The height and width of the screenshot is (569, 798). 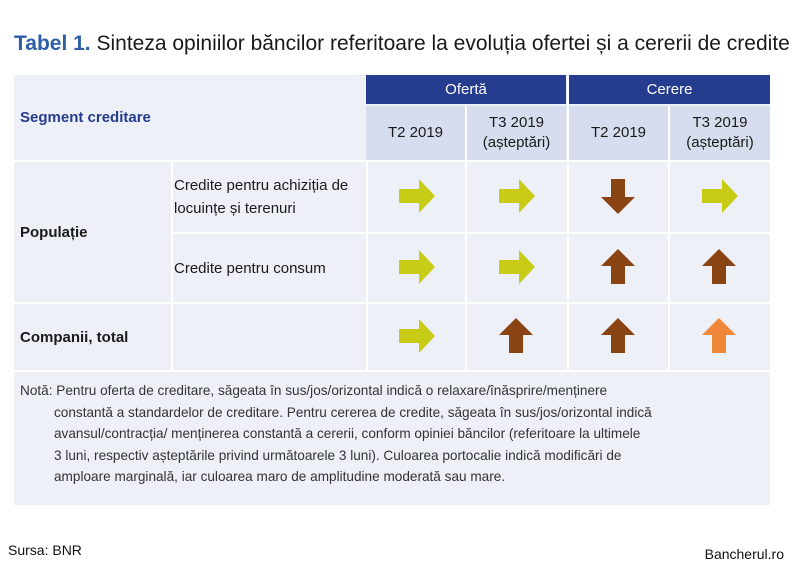 What do you see at coordinates (466, 89) in the screenshot?
I see `group-header-oferta: Ofertă` at bounding box center [466, 89].